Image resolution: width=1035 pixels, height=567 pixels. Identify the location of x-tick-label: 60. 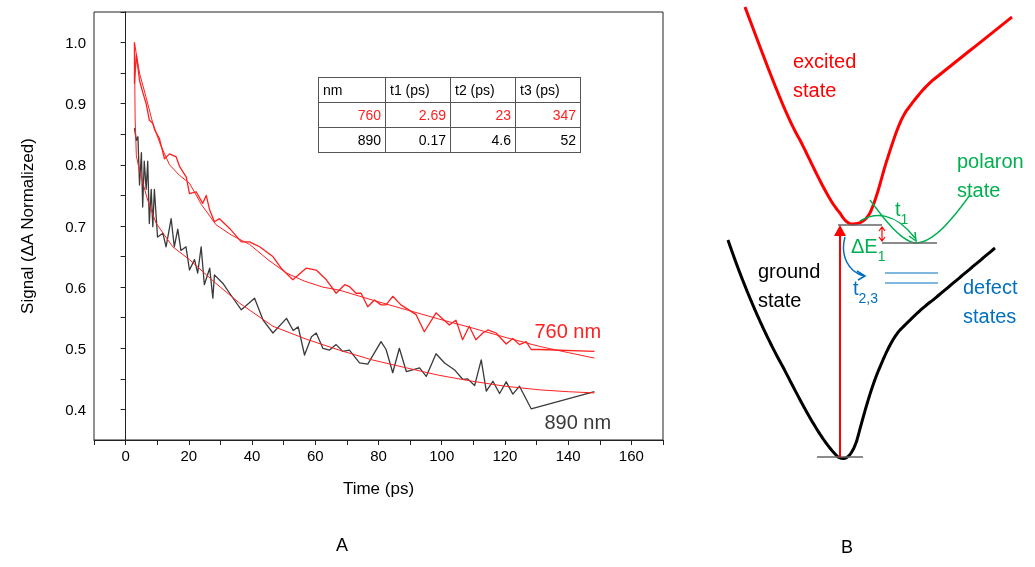
(315, 455).